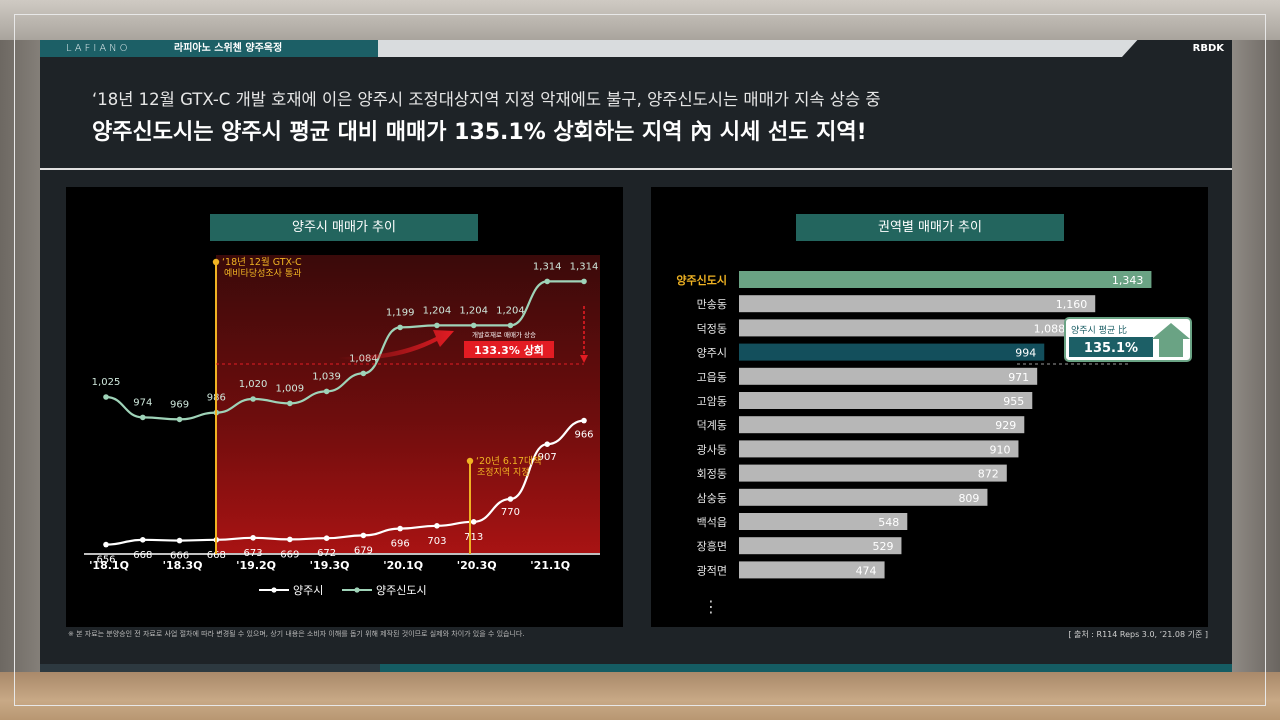 This screenshot has width=1280, height=720. Describe the element at coordinates (510, 512) in the screenshot. I see `data-label-yangju: 770` at that location.